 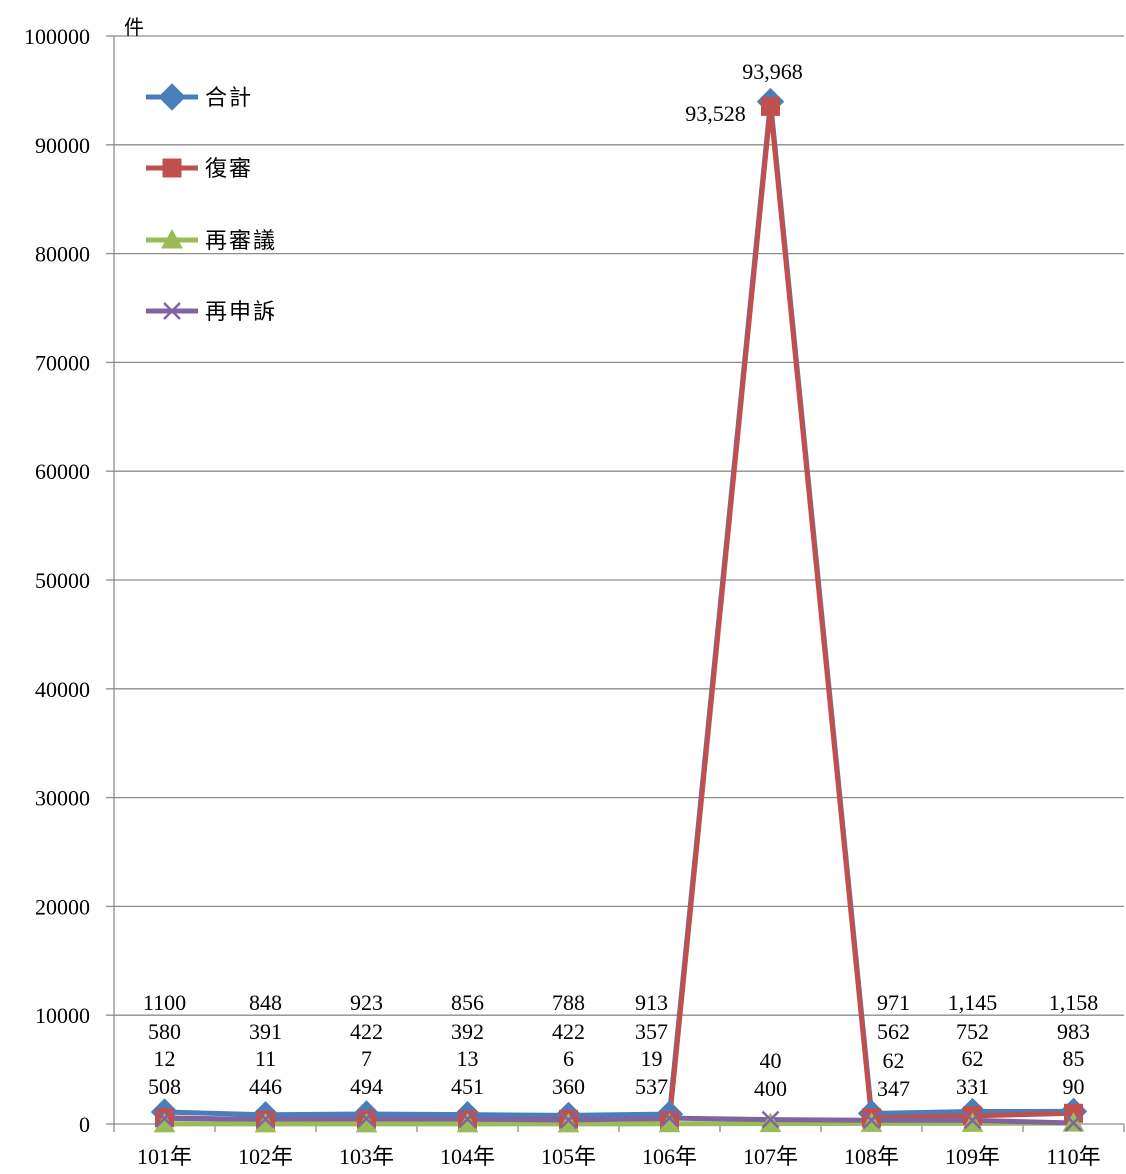 What do you see at coordinates (651, 1002) in the screenshot?
I see `data-label-total: 913` at bounding box center [651, 1002].